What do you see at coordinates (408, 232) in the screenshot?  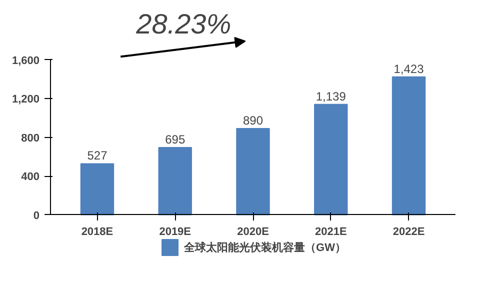 I see `x-tick-label: 2022E` at bounding box center [408, 232].